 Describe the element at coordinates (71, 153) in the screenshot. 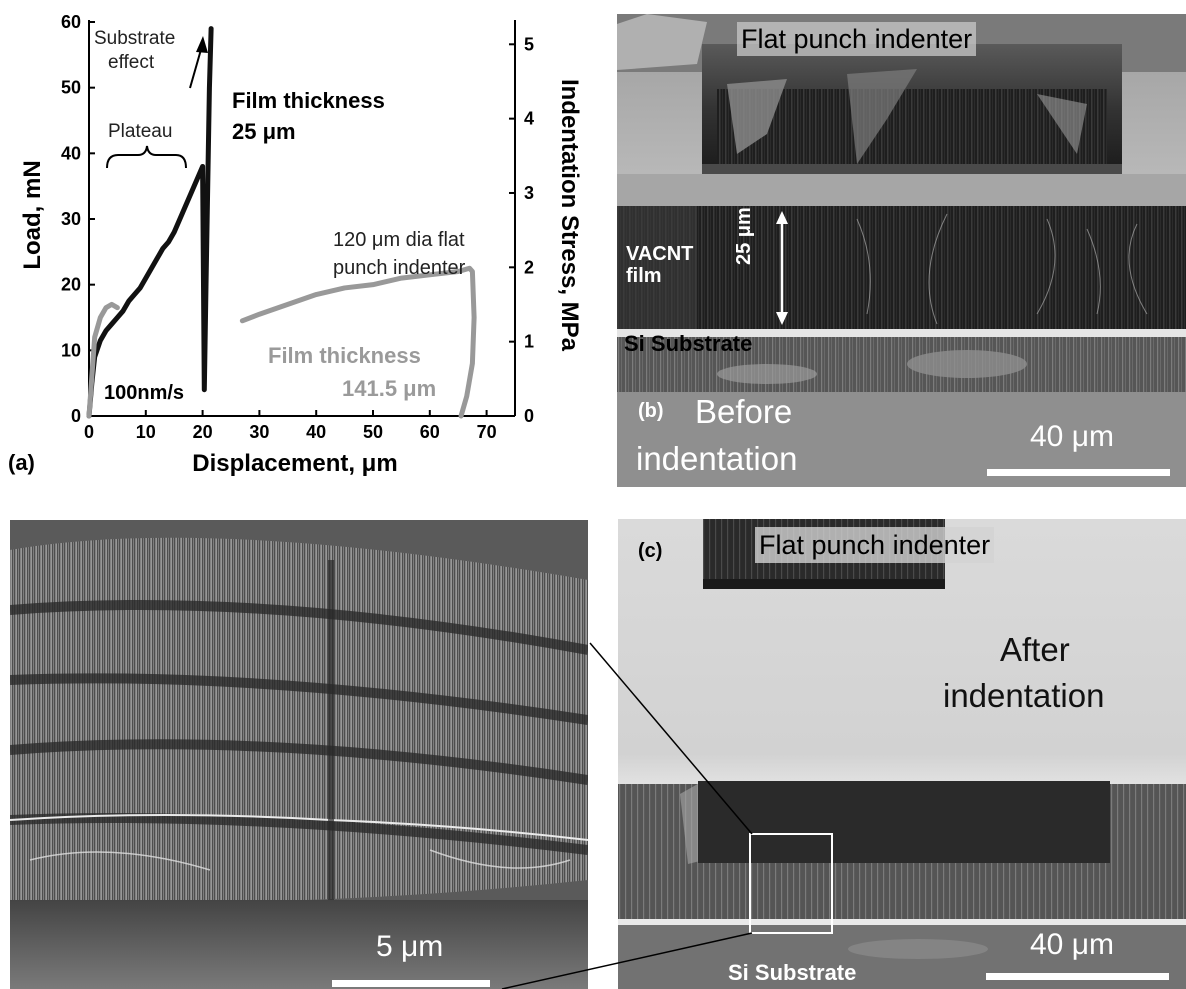

I see `y-tick-label: 40` at that location.